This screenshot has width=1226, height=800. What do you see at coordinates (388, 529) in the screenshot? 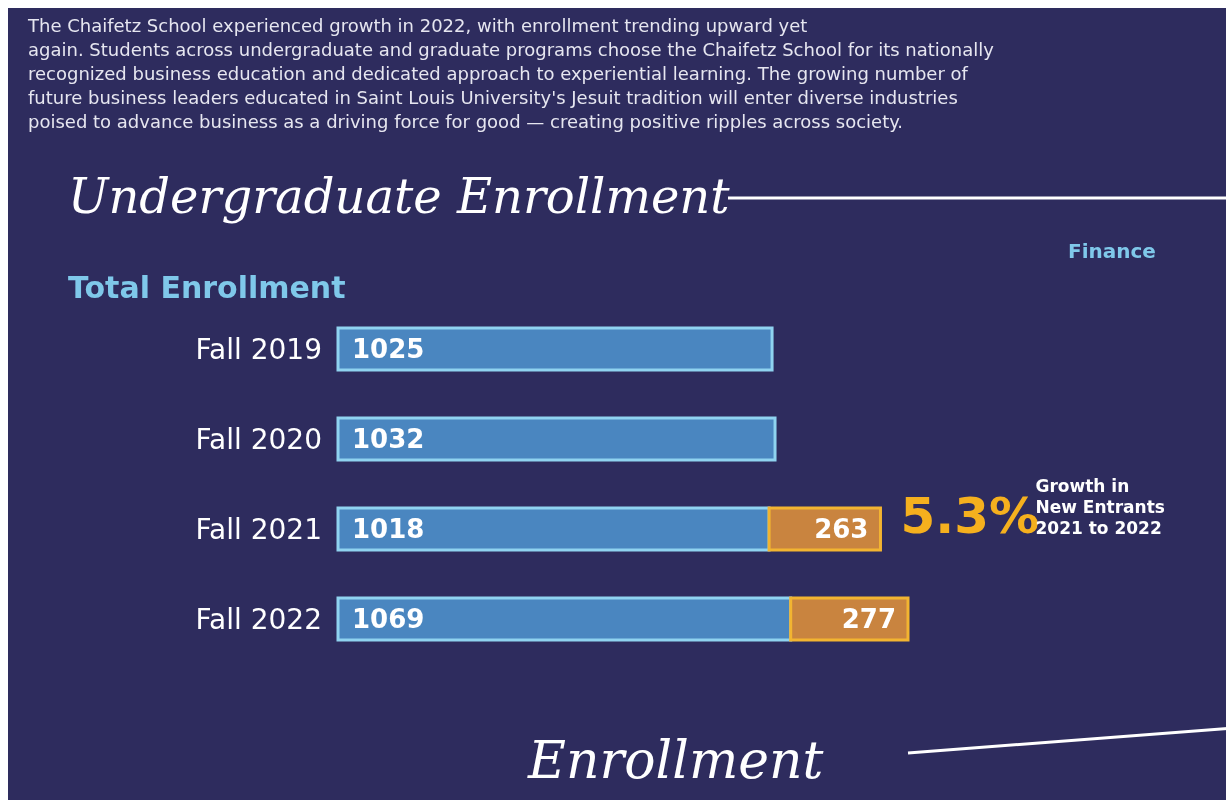
I see `data-label: 1018` at bounding box center [388, 529].